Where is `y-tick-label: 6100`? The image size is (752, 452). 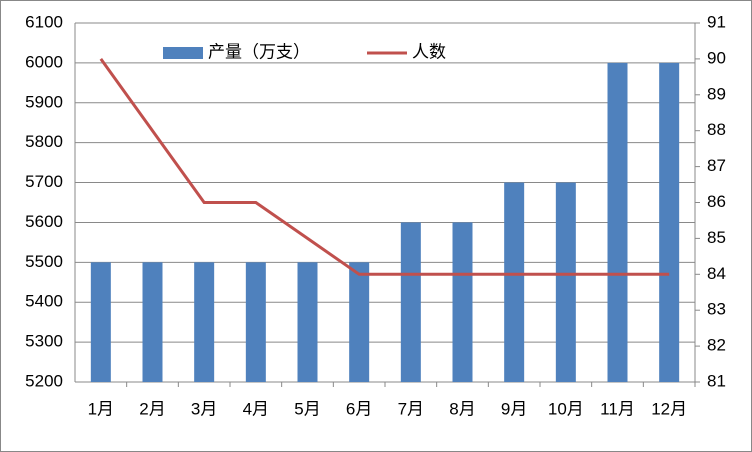 y-tick-label: 6100 is located at coordinates (44, 21).